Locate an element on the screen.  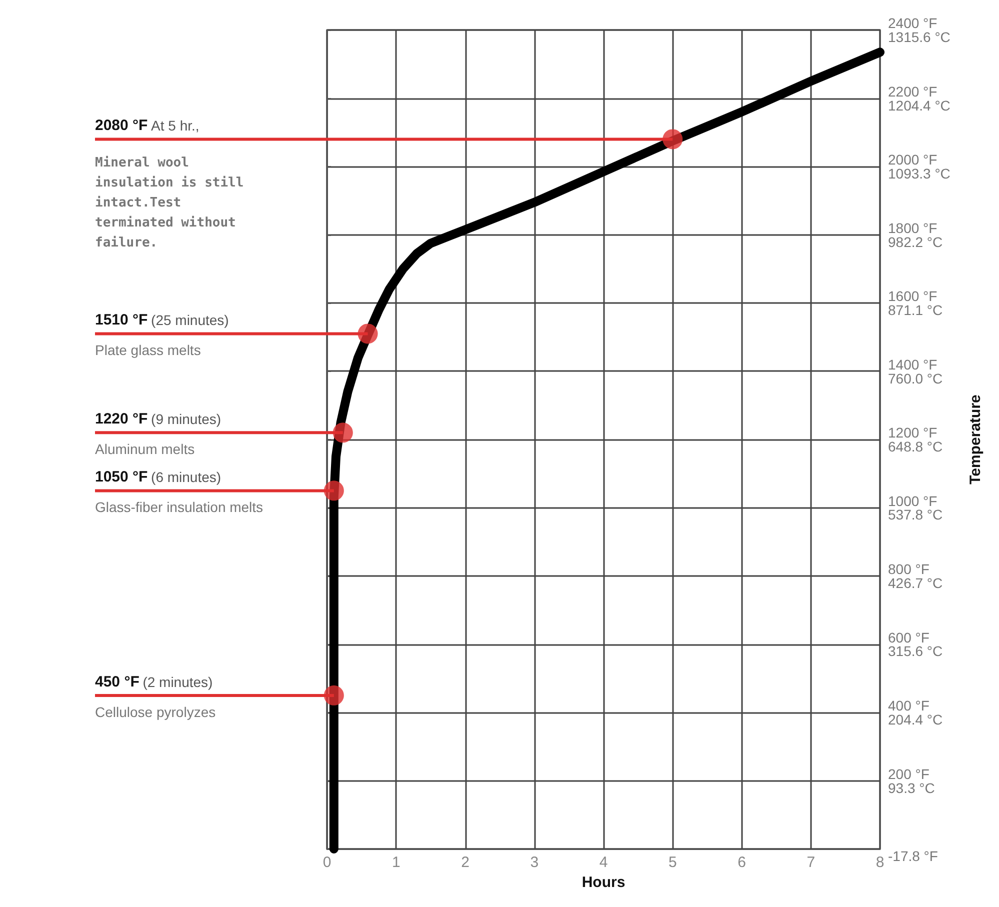
x-tick-label: 4 is located at coordinates (603, 862).